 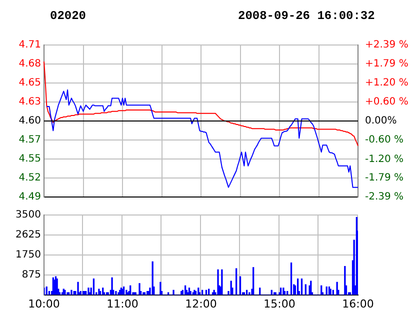 I want to click on x-tick-label: 11:00, so click(x=122, y=303).